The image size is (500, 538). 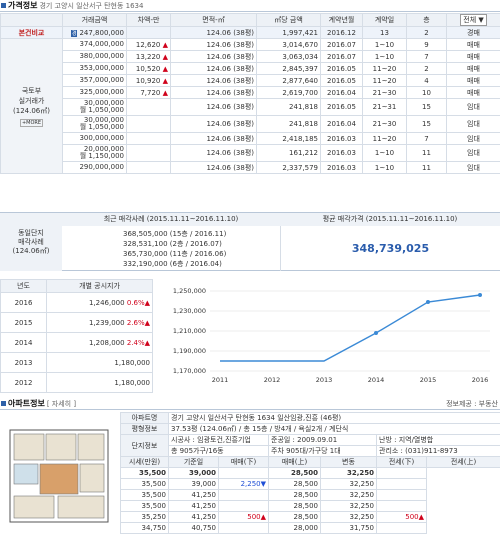 What do you see at coordinates (189, 291) in the screenshot?
I see `y-tick-label: 1,250,000` at bounding box center [189, 291].